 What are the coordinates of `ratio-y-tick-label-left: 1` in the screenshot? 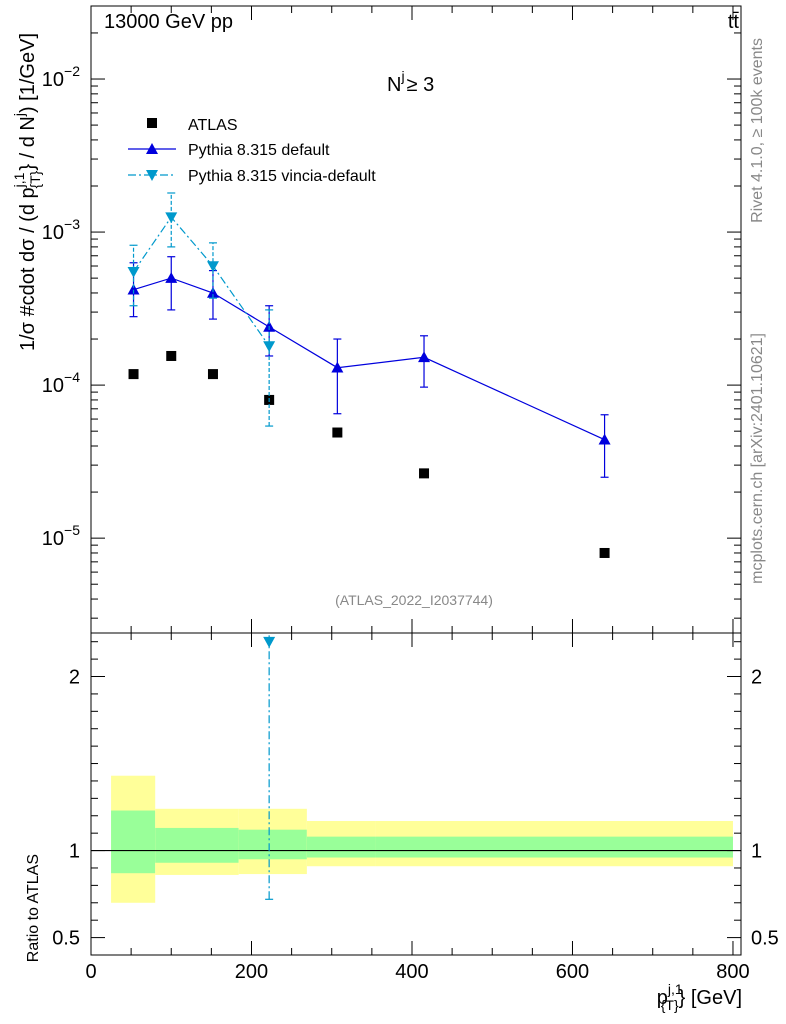 It's located at (74, 852).